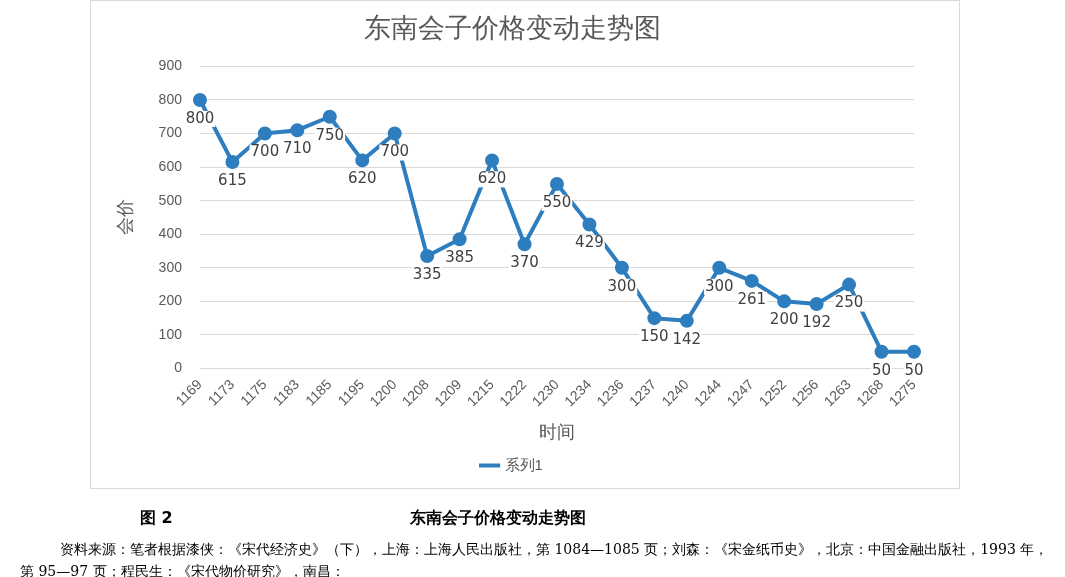  I want to click on text: 东南会子价格变动走势图, so click(498, 518).